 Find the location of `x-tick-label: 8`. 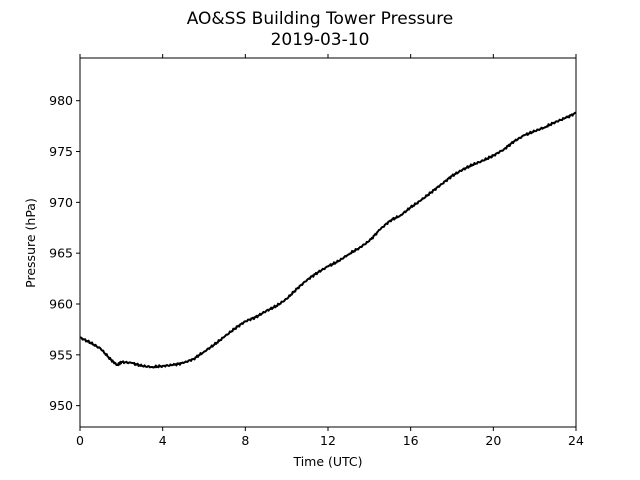

x-tick-label: 8 is located at coordinates (245, 440).